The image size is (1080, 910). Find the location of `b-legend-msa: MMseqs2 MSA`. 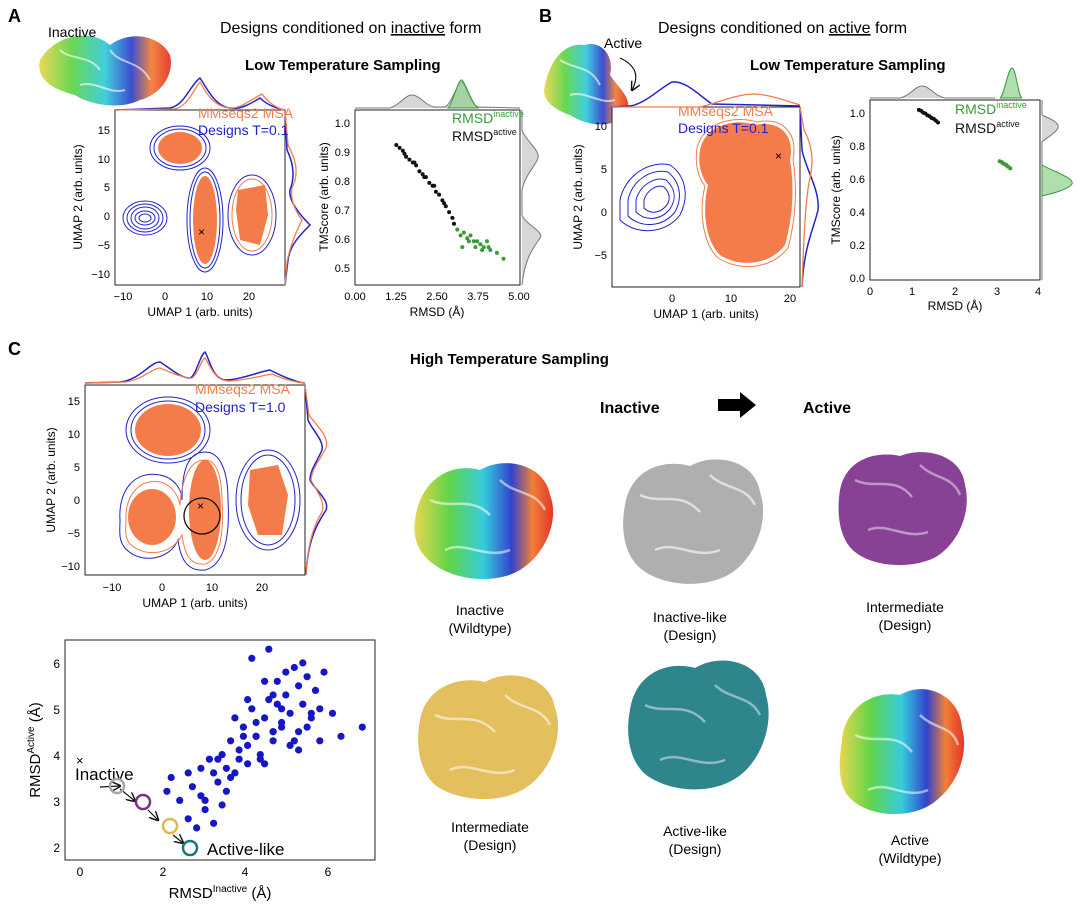

b-legend-msa: MMseqs2 MSA is located at coordinates (726, 111).